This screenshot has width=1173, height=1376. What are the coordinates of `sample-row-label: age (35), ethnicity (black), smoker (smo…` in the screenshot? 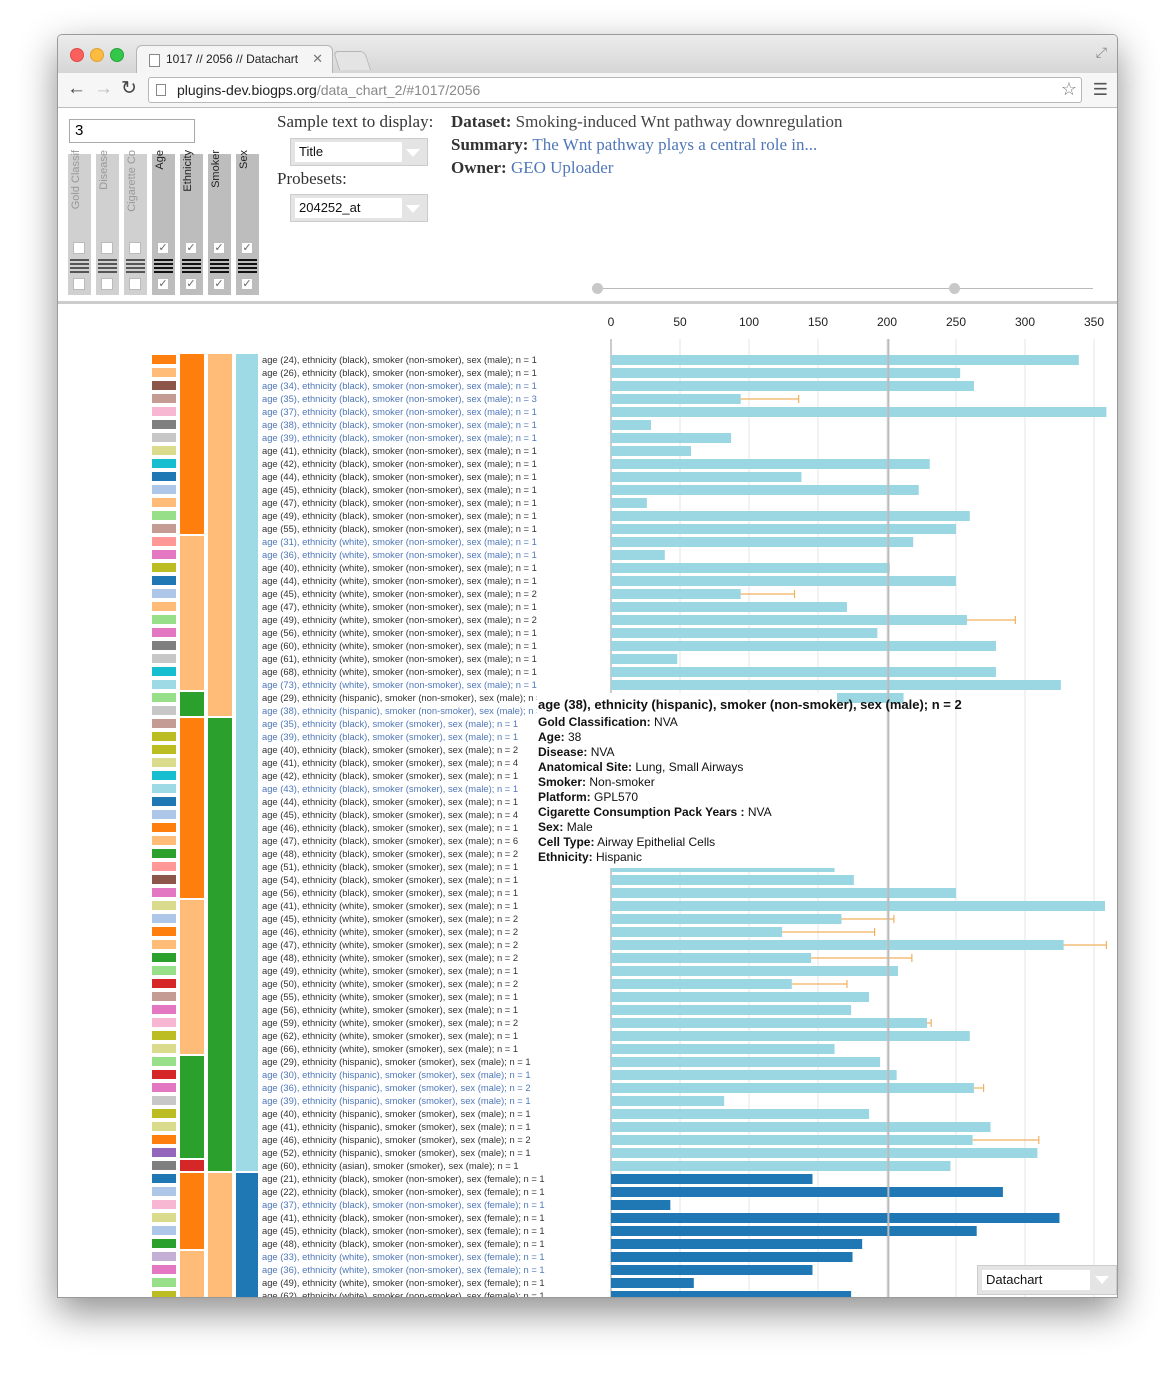 It's located at (390, 723).